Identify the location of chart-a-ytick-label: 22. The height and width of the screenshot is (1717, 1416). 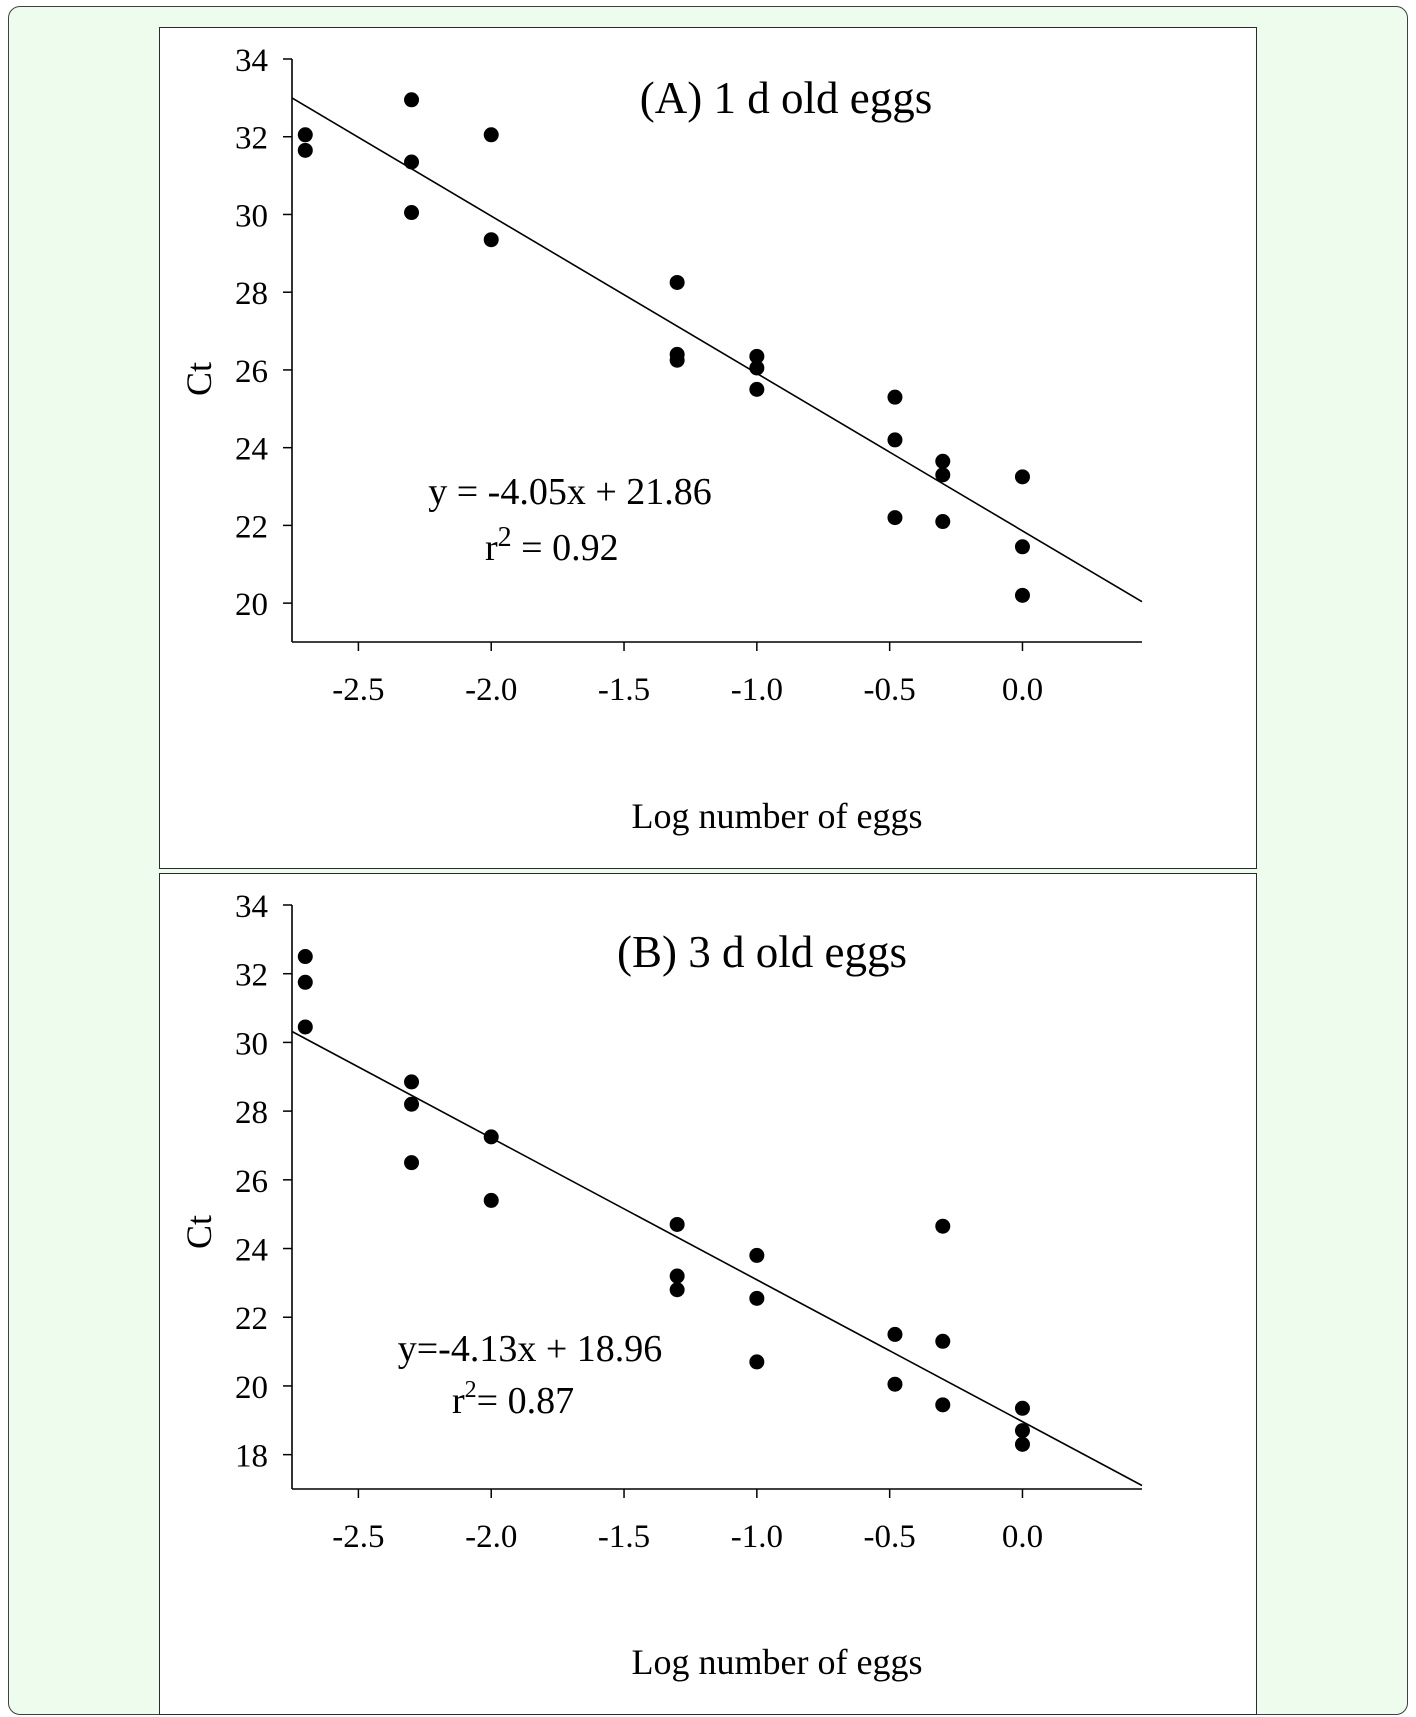
(251, 527).